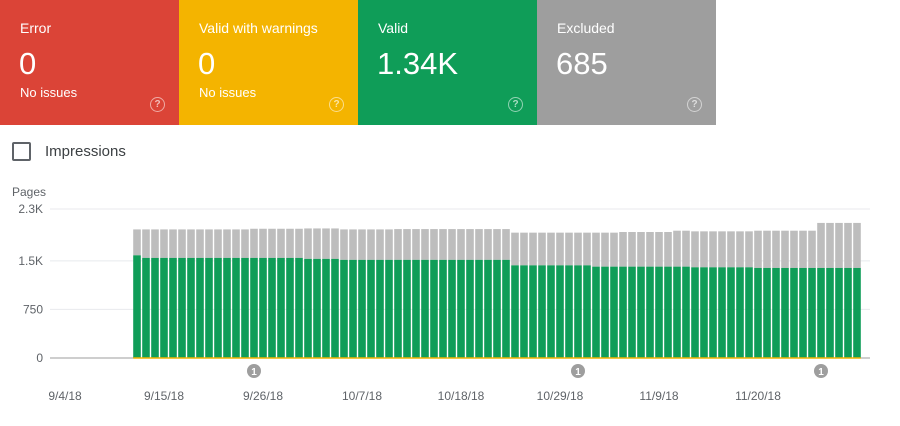 This screenshot has width=900, height=426. What do you see at coordinates (560, 396) in the screenshot?
I see `x-tick-label: 10/29/18` at bounding box center [560, 396].